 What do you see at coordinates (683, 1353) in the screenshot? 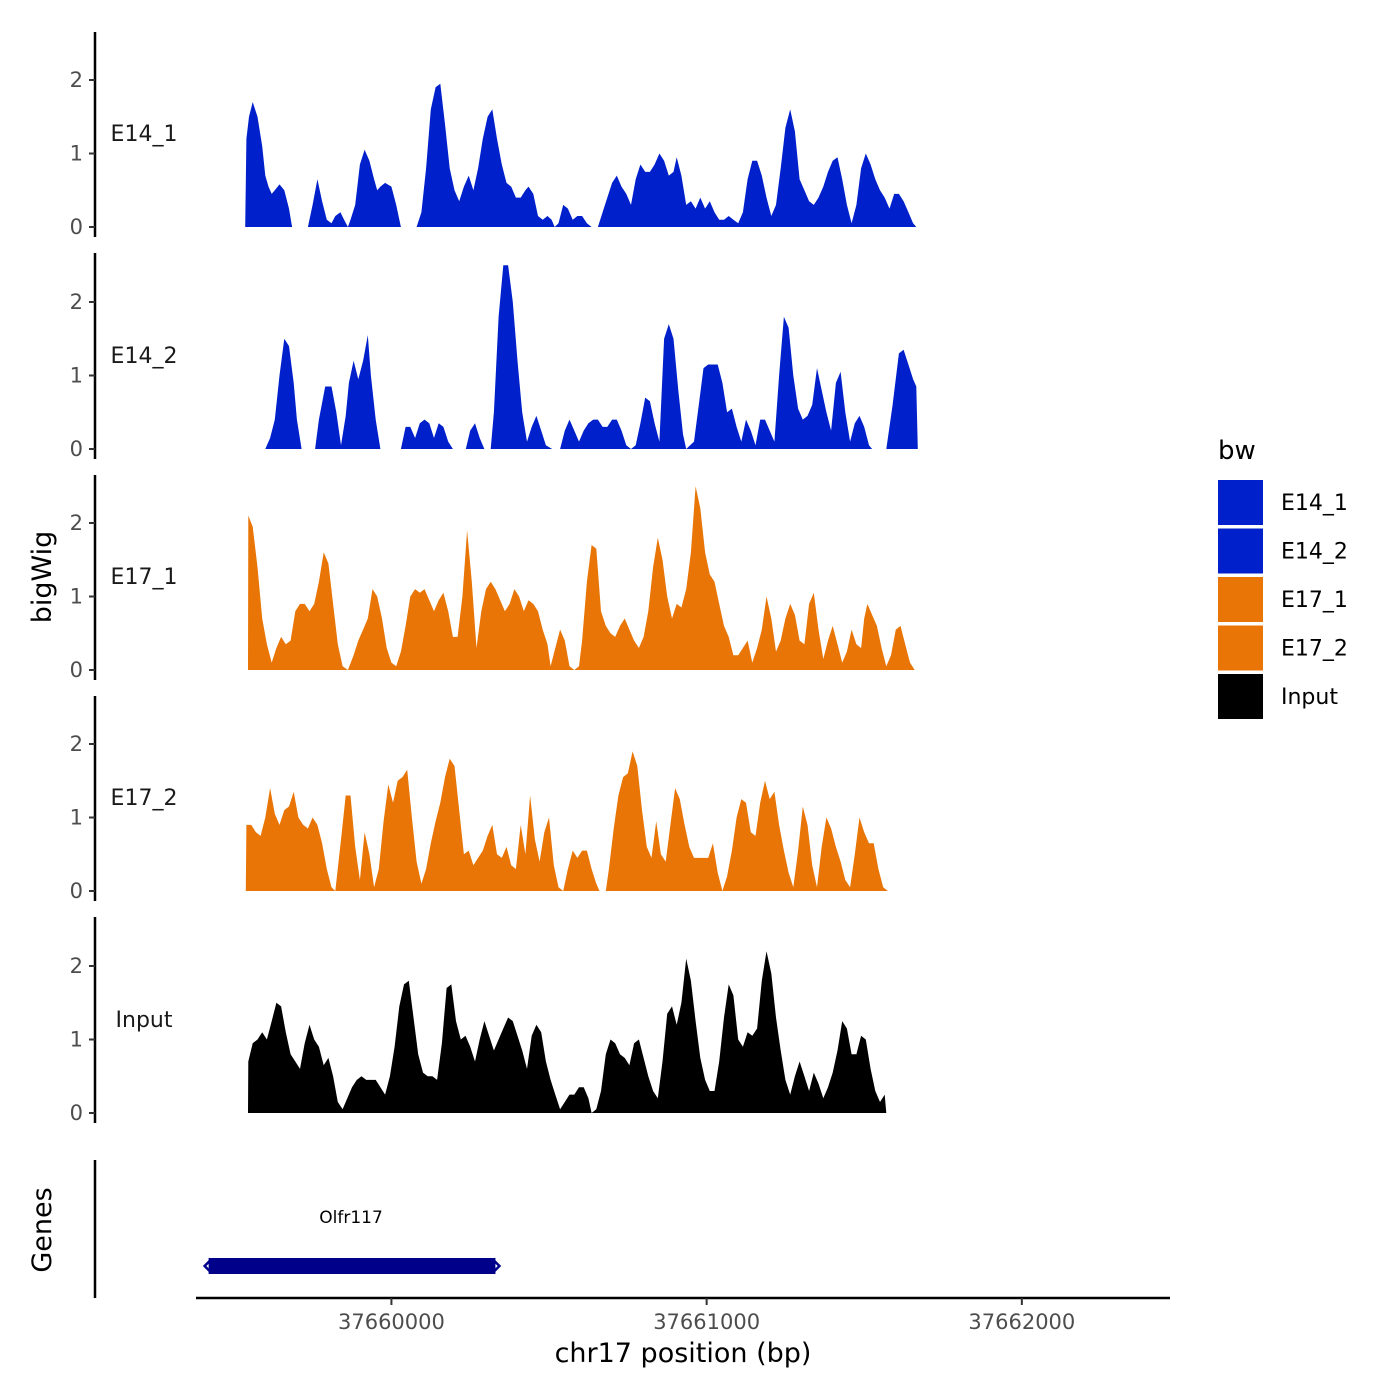
I see `x-axis-title: chr17 position (bp)` at bounding box center [683, 1353].